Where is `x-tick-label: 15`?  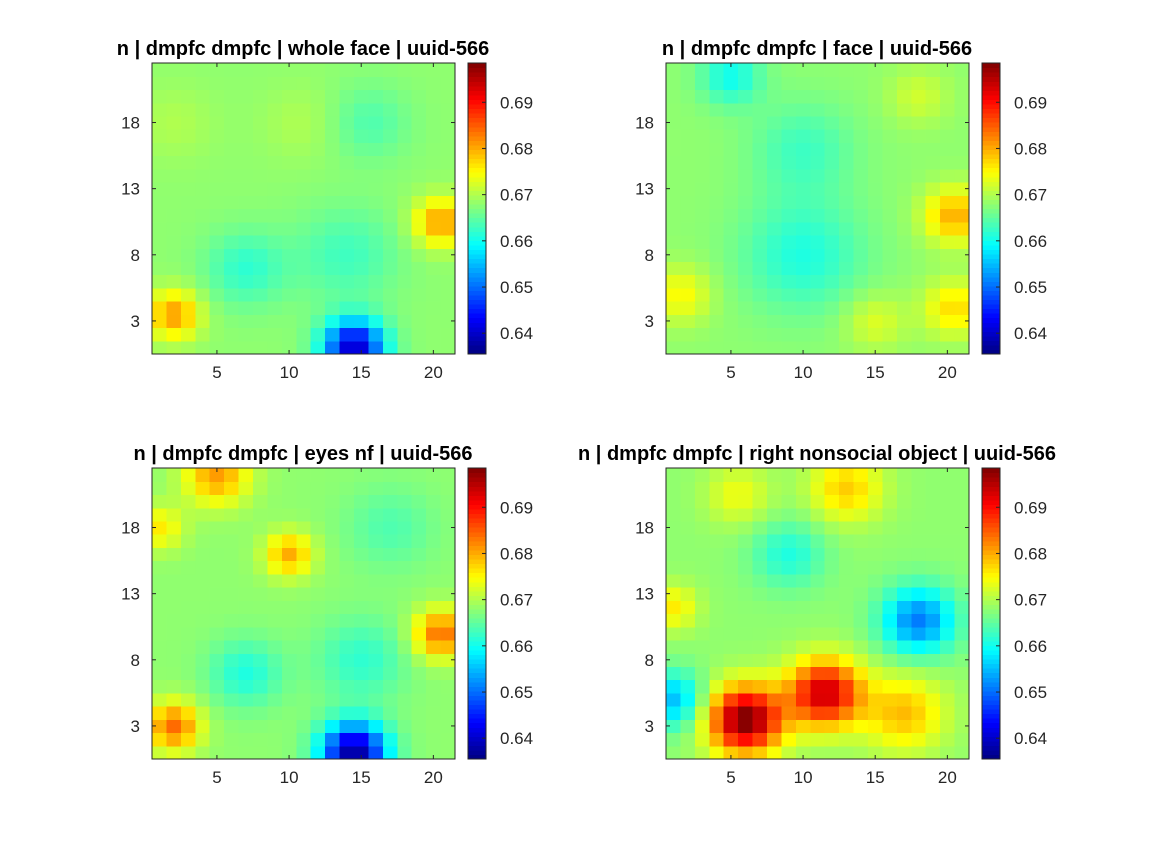
x-tick-label: 15 is located at coordinates (361, 777).